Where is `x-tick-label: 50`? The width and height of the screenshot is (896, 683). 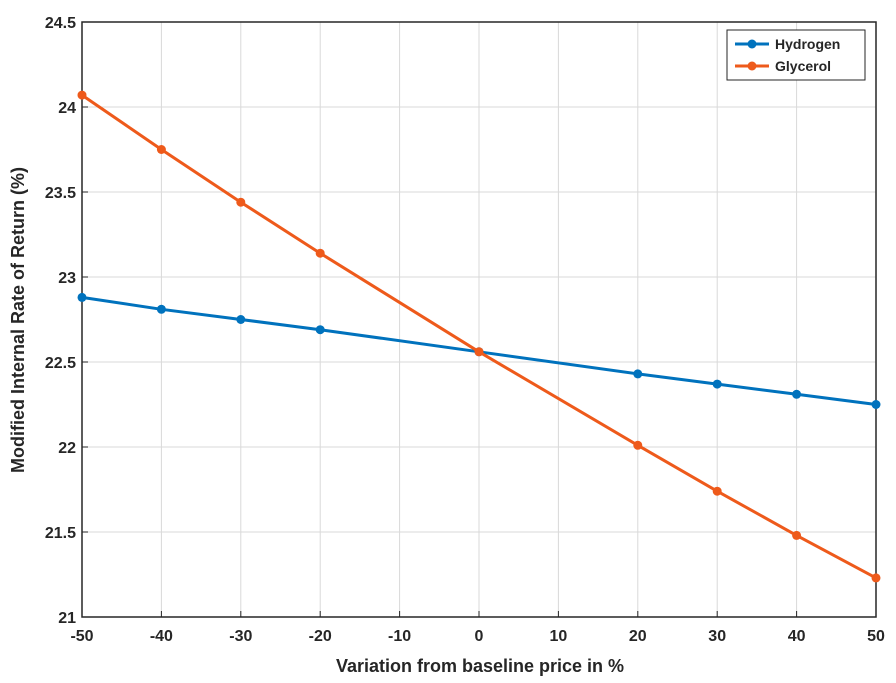 x-tick-label: 50 is located at coordinates (876, 636).